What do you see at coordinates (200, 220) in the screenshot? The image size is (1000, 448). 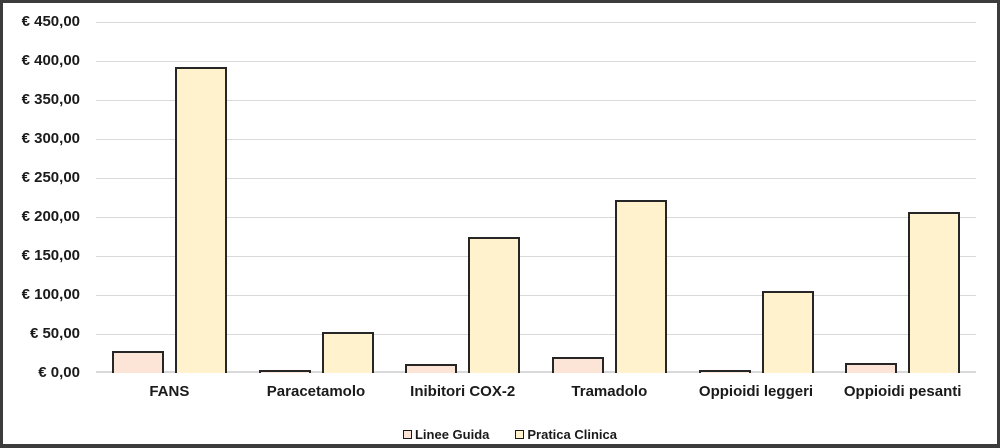 I see `bar-pratica-clinica-fans` at bounding box center [200, 220].